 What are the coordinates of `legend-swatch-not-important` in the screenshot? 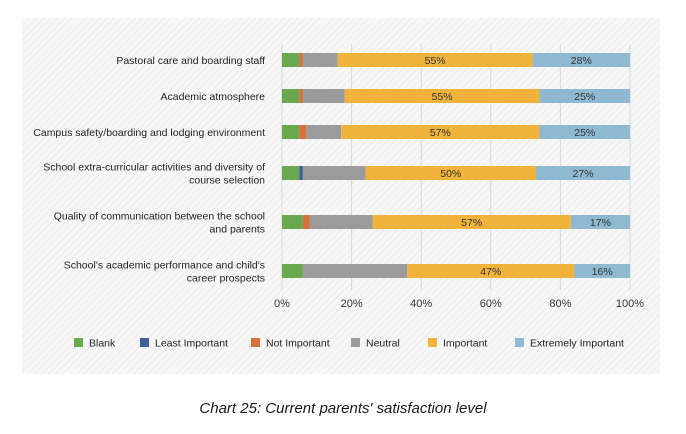 It's located at (255, 342).